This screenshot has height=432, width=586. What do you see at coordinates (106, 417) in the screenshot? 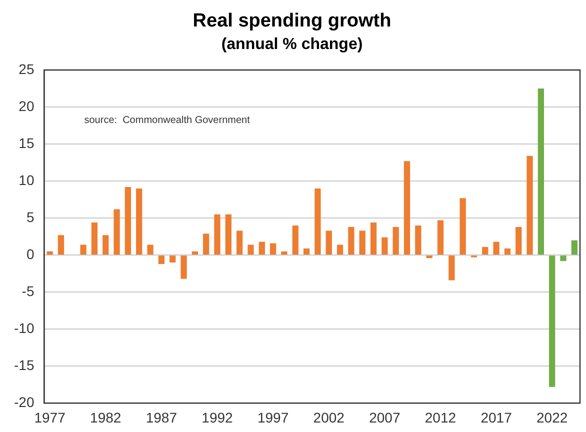
I see `x-tick-label: 1982` at bounding box center [106, 417].